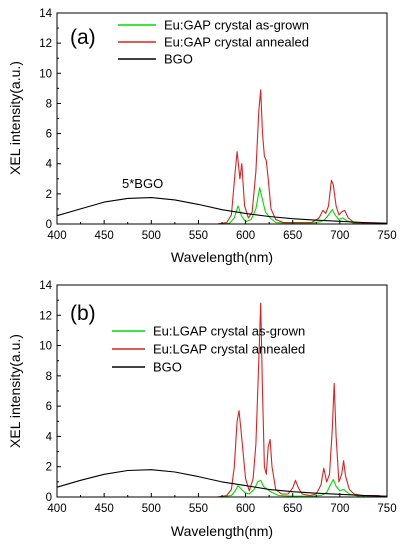  What do you see at coordinates (236, 42) in the screenshot?
I see `legend-entry: Eu:GAP crystal annealed` at bounding box center [236, 42].